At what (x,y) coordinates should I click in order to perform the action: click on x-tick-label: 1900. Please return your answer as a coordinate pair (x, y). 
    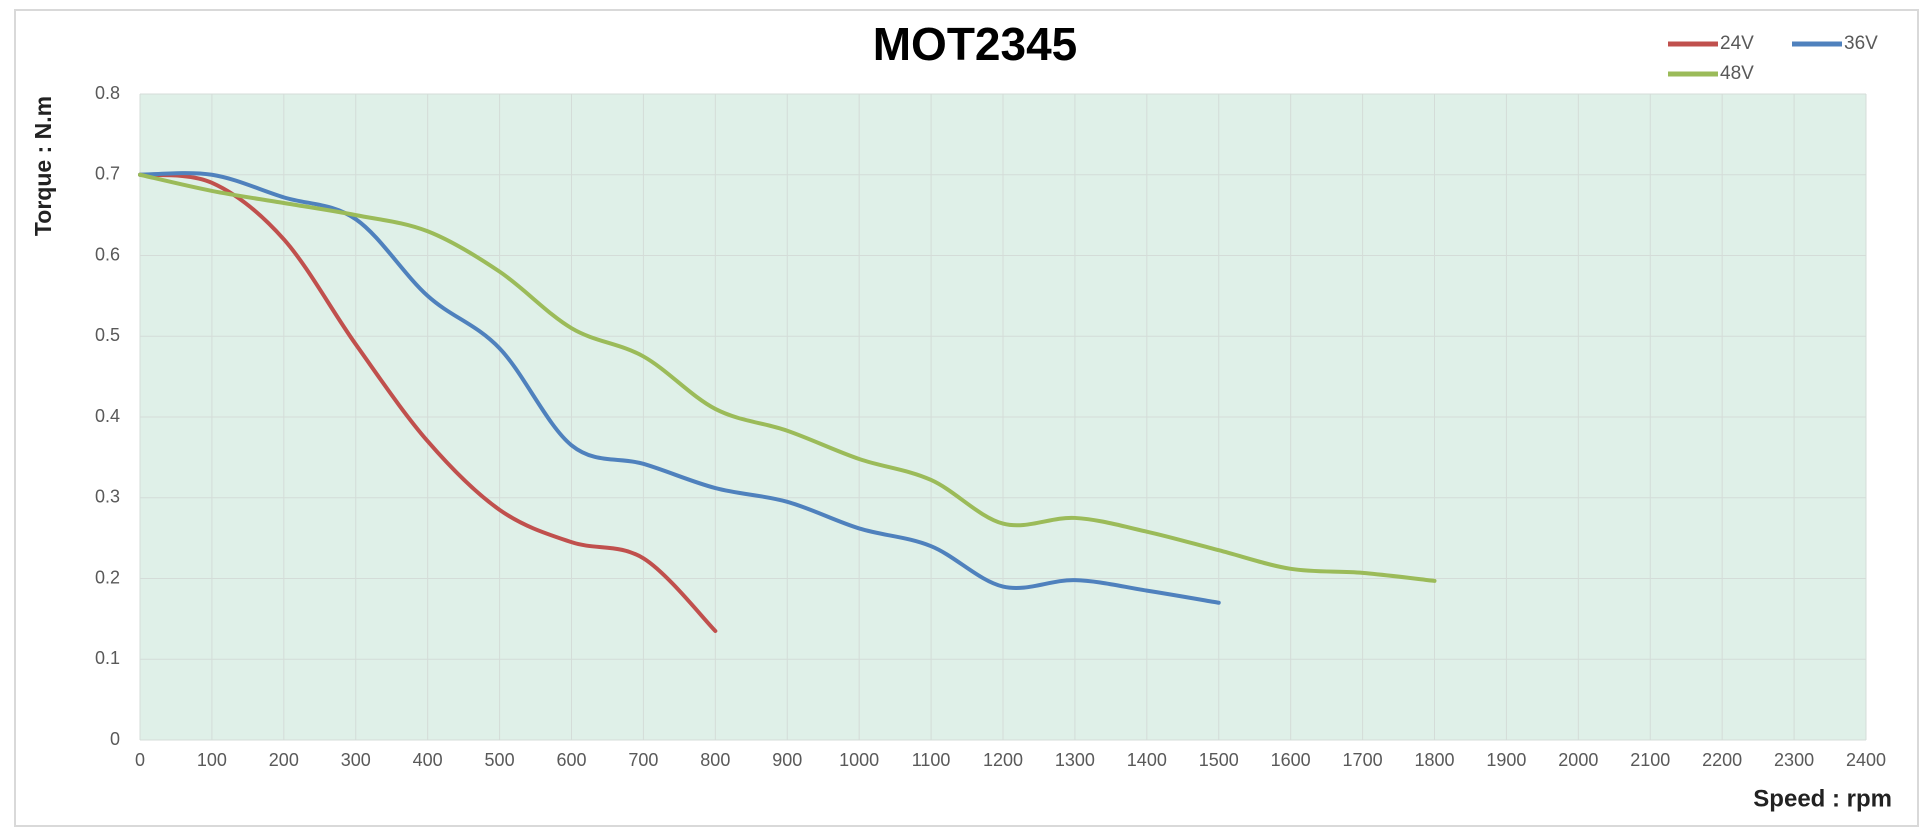
    Looking at the image, I should click on (1506, 760).